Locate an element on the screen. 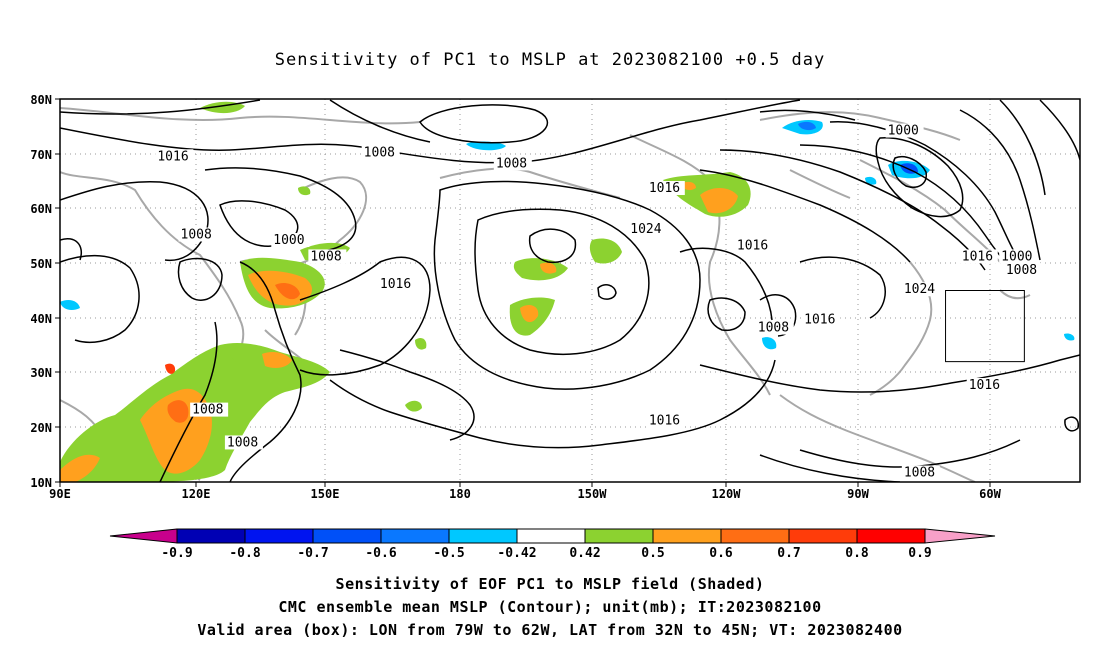 The height and width of the screenshot is (650, 1100). valid-area-box is located at coordinates (985, 326).